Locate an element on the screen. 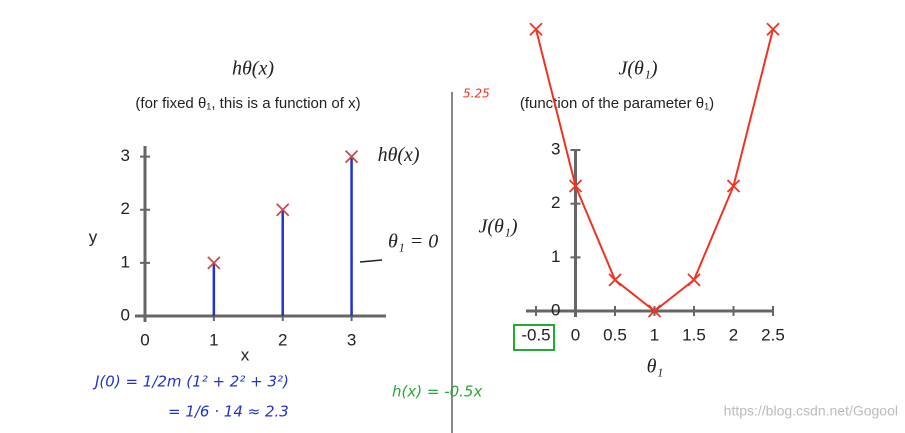 The height and width of the screenshot is (433, 905). annotation: 5.25 is located at coordinates (476, 94).